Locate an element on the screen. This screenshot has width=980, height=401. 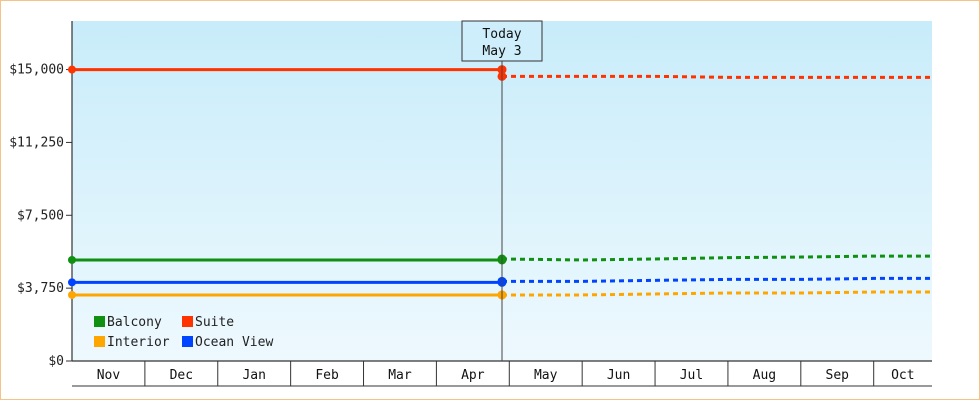
month-label: Feb is located at coordinates (327, 375).